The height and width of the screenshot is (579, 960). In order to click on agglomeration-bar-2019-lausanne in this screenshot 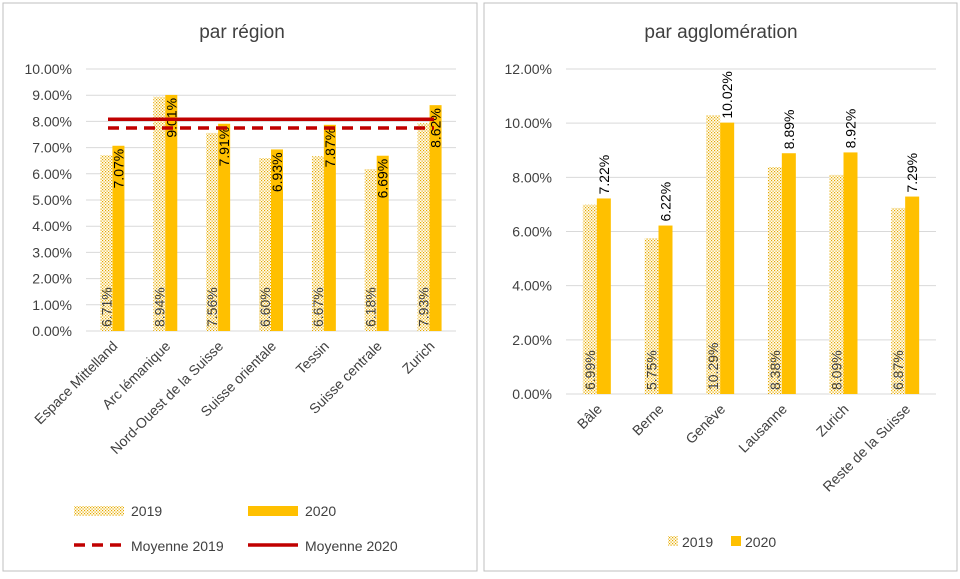, I will do `click(774, 280)`.